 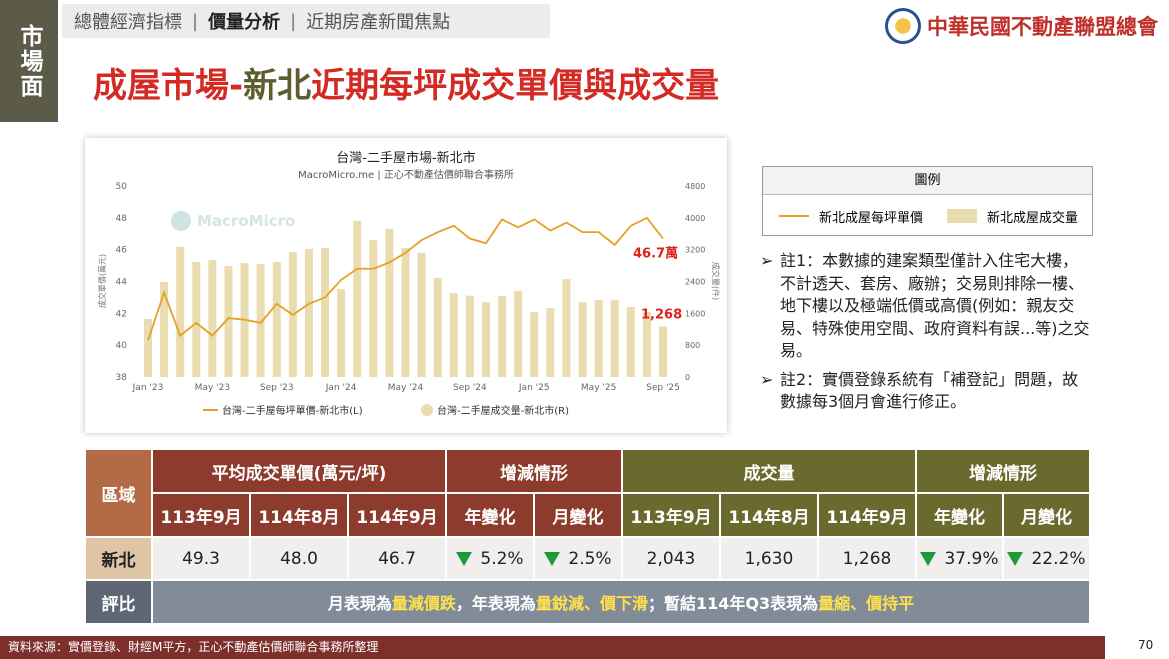 I want to click on cell-text: 月變化, so click(x=578, y=517).